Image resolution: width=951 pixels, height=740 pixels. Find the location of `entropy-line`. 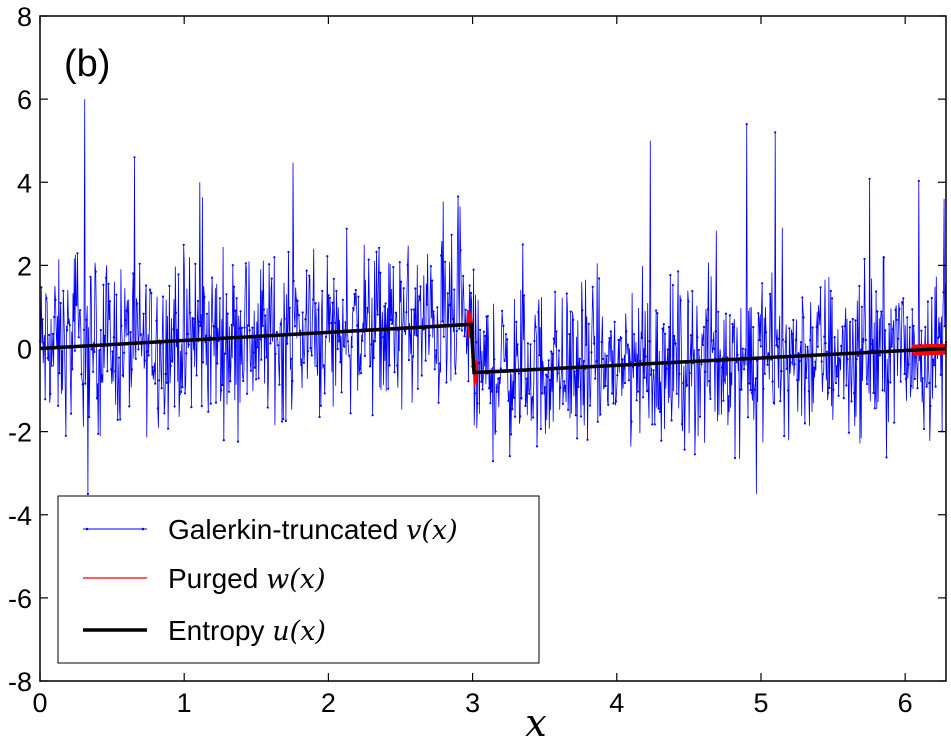

entropy-line is located at coordinates (493, 348).